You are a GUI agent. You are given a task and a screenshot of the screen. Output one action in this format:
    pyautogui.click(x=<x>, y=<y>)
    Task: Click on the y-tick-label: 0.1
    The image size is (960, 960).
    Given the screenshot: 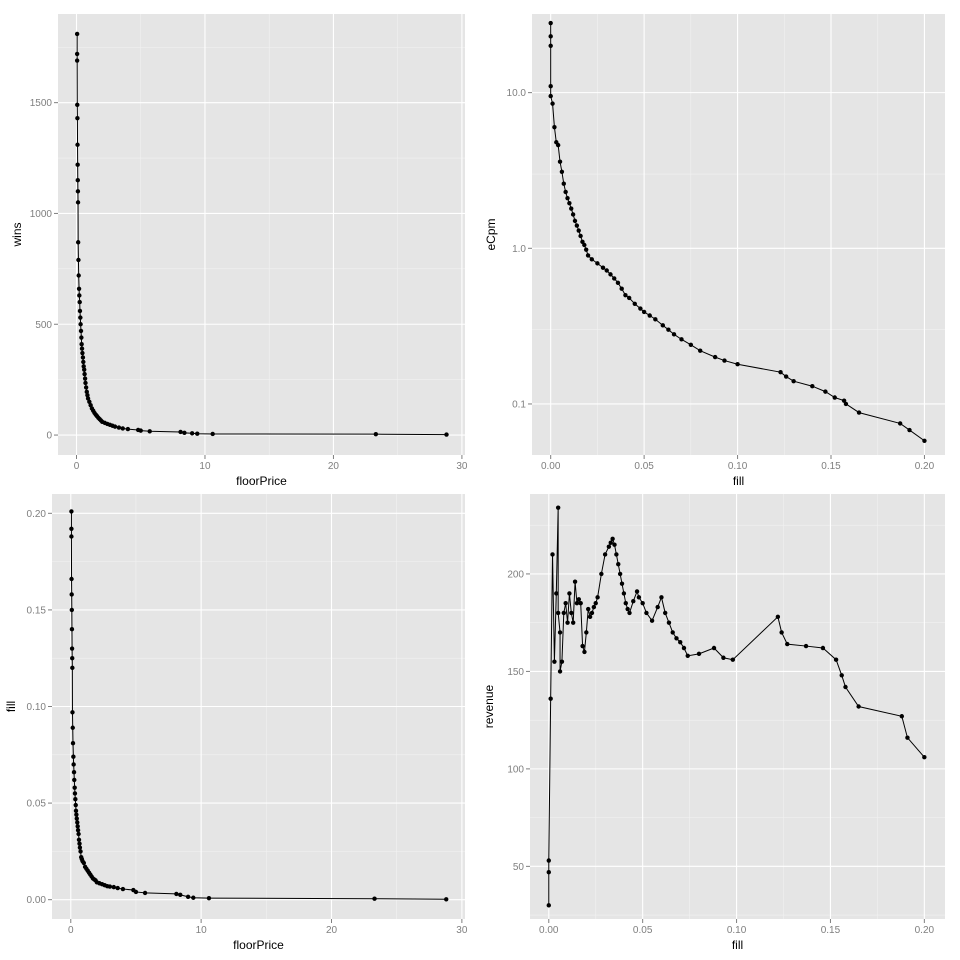 What is the action you would take?
    pyautogui.click(x=519, y=404)
    